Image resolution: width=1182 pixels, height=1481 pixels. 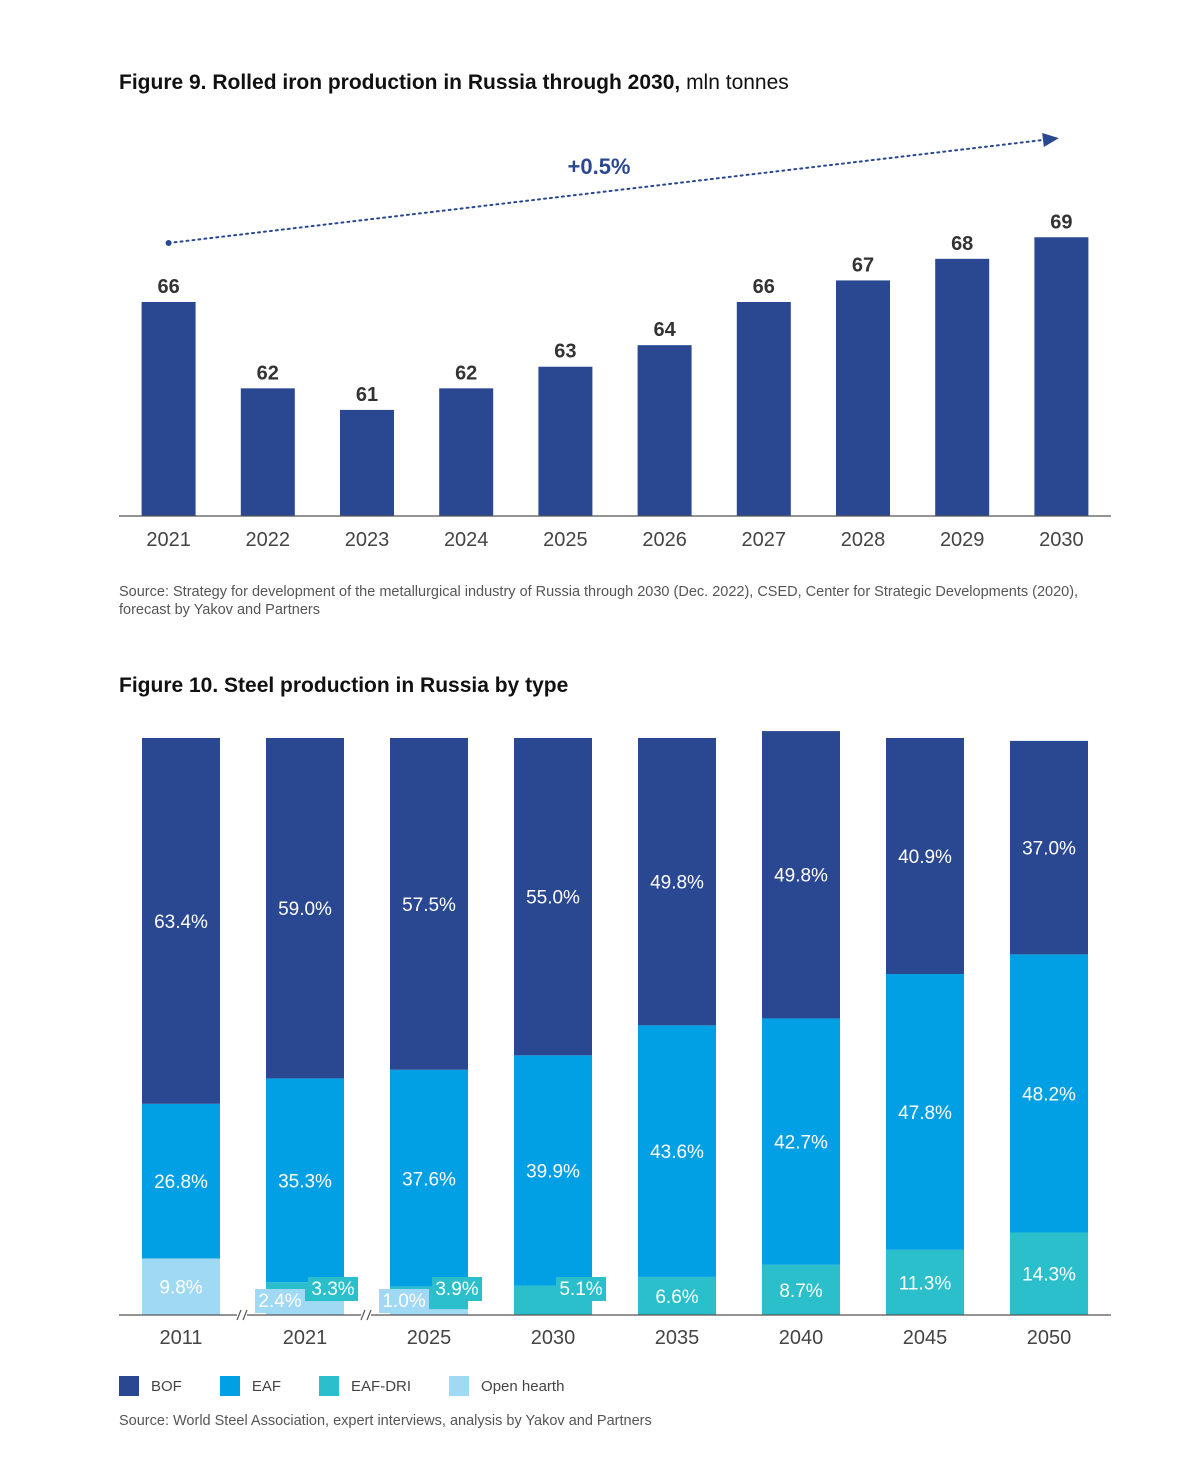 What do you see at coordinates (764, 287) in the screenshot?
I see `bar-value-label: 66` at bounding box center [764, 287].